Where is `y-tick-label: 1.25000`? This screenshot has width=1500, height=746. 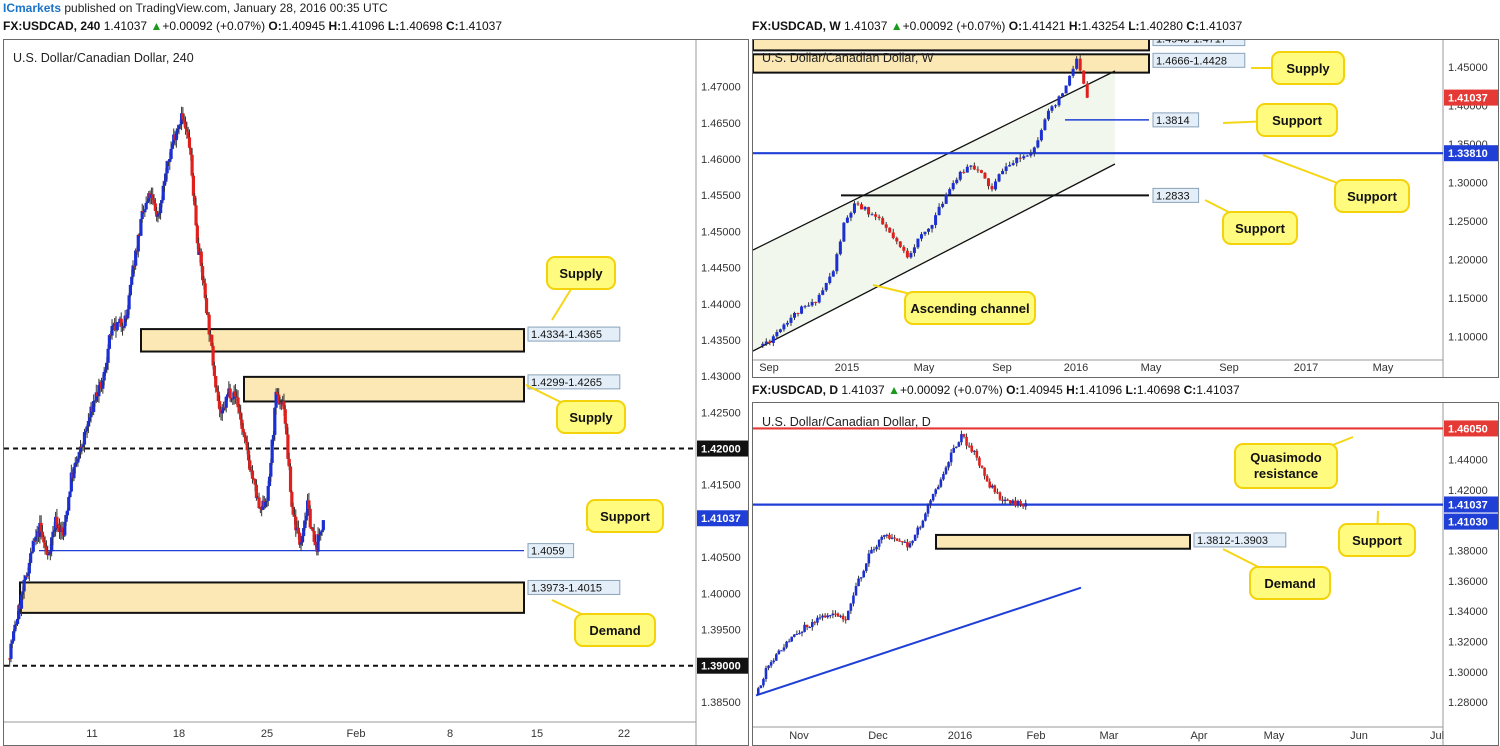
y-tick-label: 1.25000 is located at coordinates (1468, 222).